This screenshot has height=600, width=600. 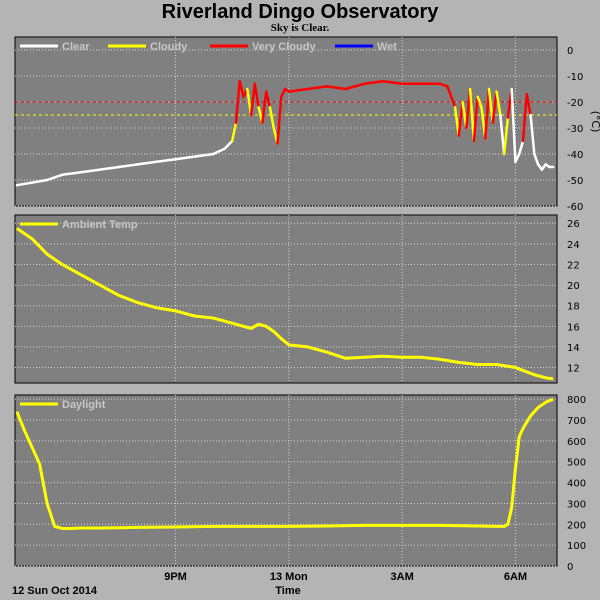 I want to click on cloud-ytick-label: -10, so click(x=575, y=77).